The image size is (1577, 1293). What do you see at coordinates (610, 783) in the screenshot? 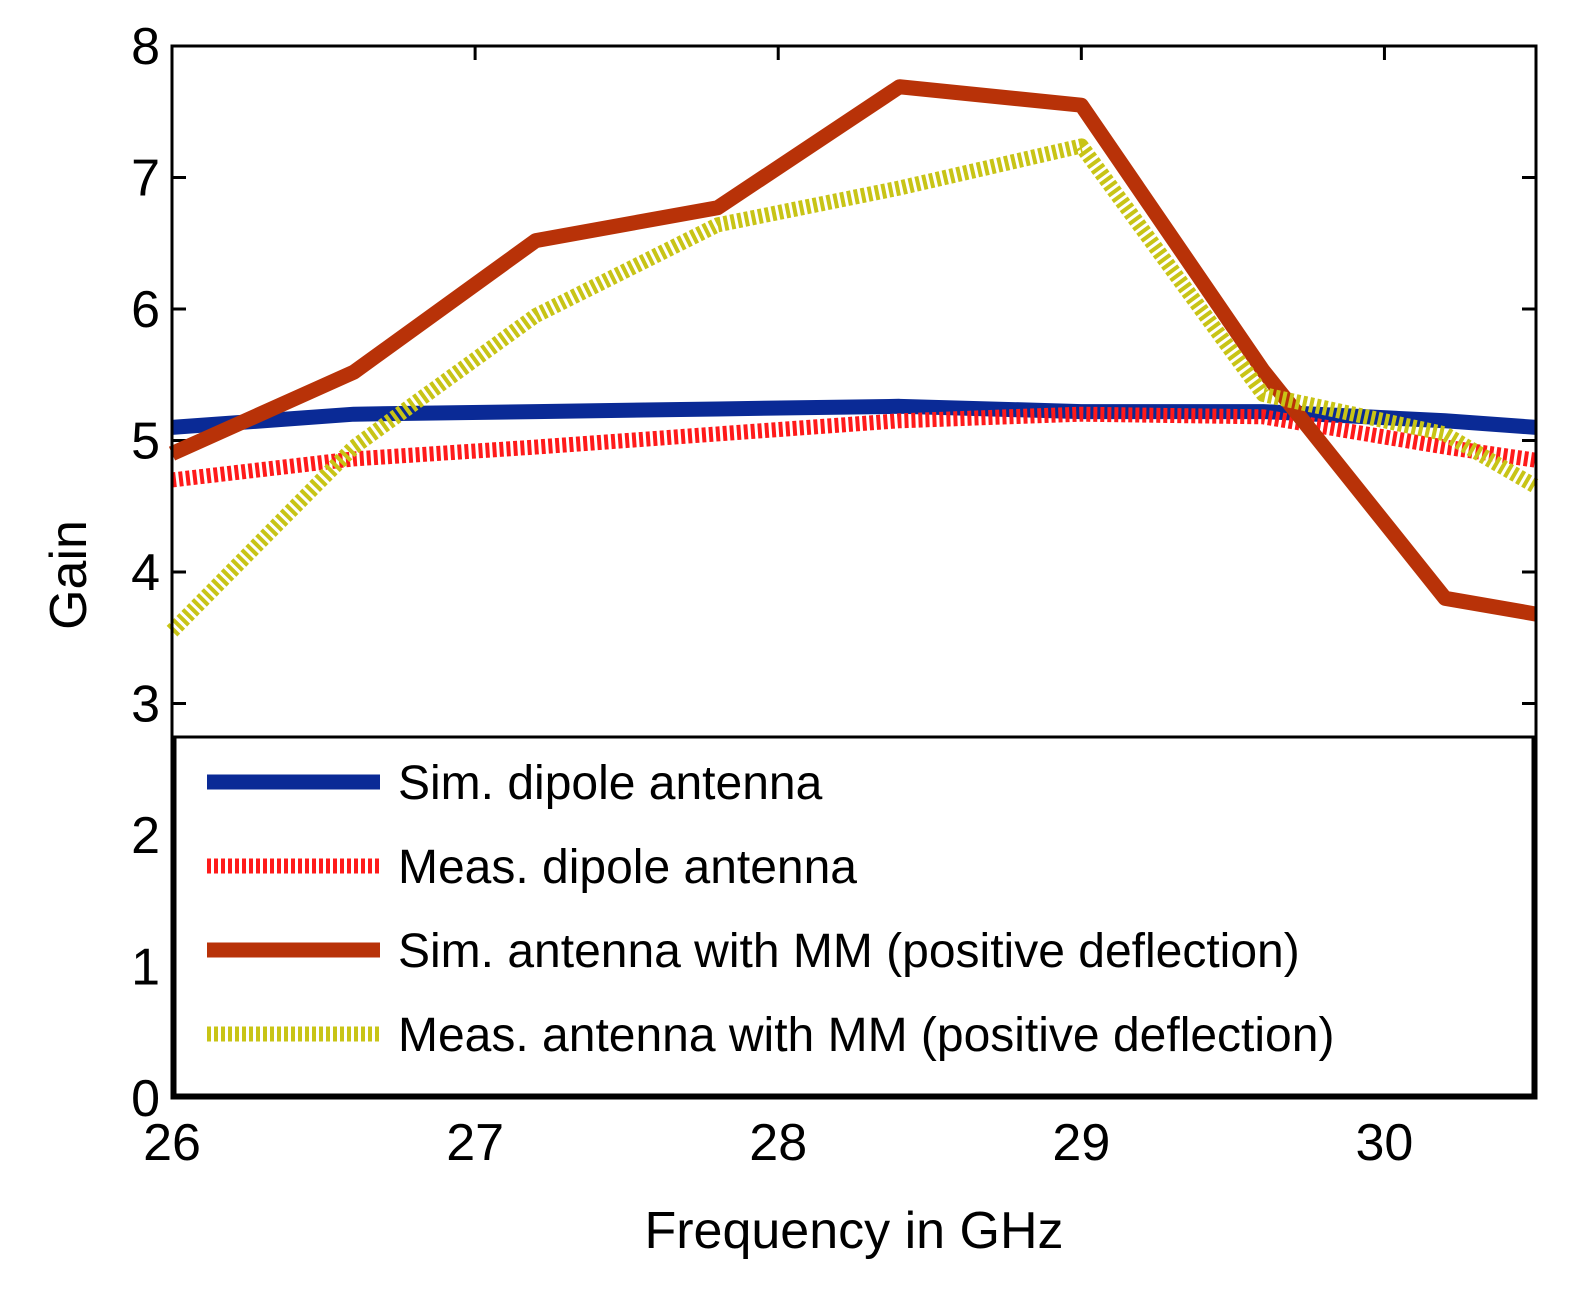
I see `legend-label-1: Sim. dipole antenna` at bounding box center [610, 783].